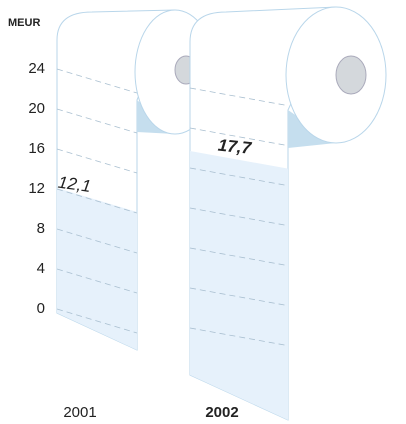 The width and height of the screenshot is (406, 424). I want to click on y-tick-label: 8, so click(41, 228).